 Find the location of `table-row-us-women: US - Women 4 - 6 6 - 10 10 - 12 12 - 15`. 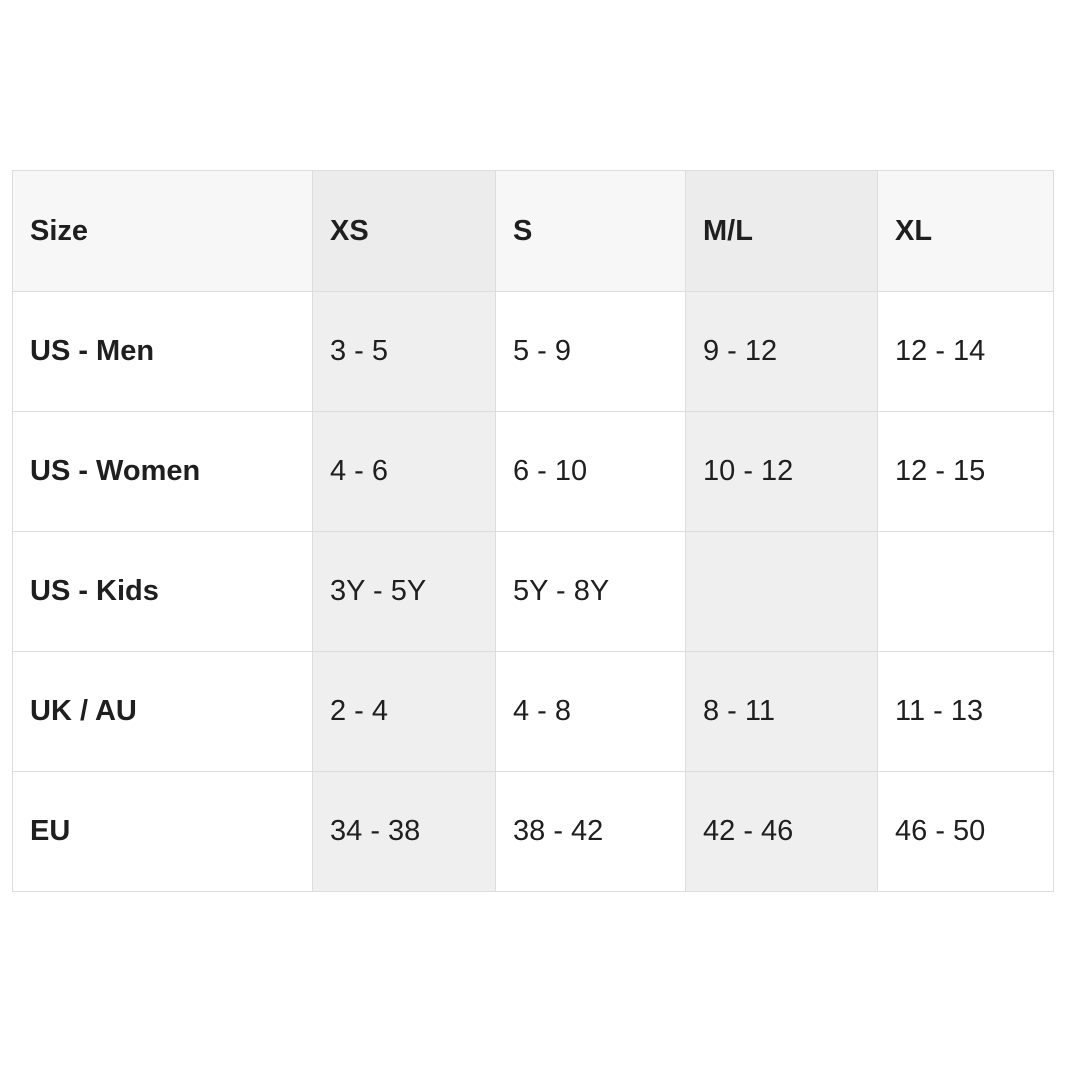

table-row-us-women: US - Women 4 - 6 6 - 10 10 - 12 12 - 15 is located at coordinates (533, 471).